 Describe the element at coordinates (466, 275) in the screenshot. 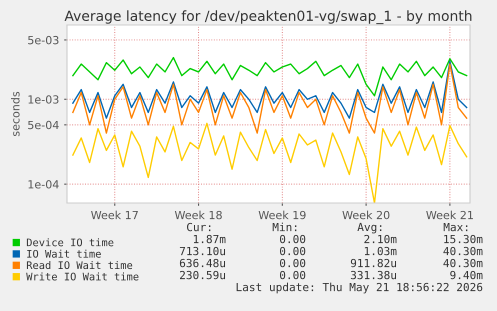

I see `text: 9.40m` at that location.